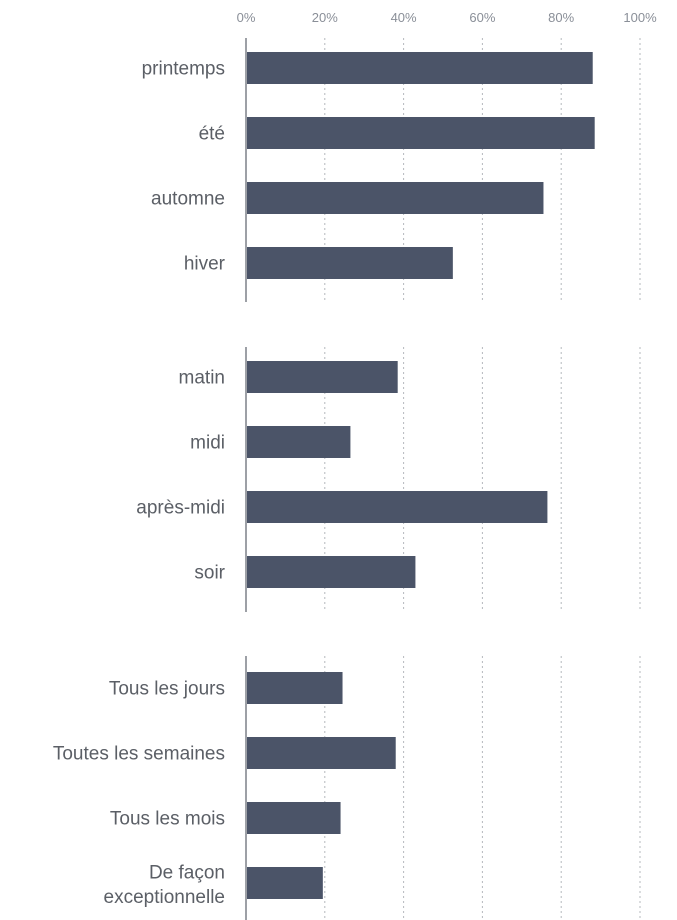 The height and width of the screenshot is (920, 677). What do you see at coordinates (164, 885) in the screenshot?
I see `category-label: De façon exceptionnelle` at bounding box center [164, 885].